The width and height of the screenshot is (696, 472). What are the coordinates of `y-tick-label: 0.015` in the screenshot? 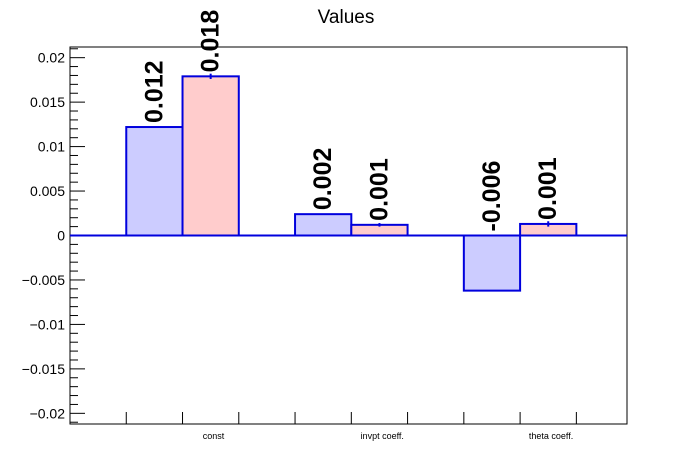 It's located at (47, 102).